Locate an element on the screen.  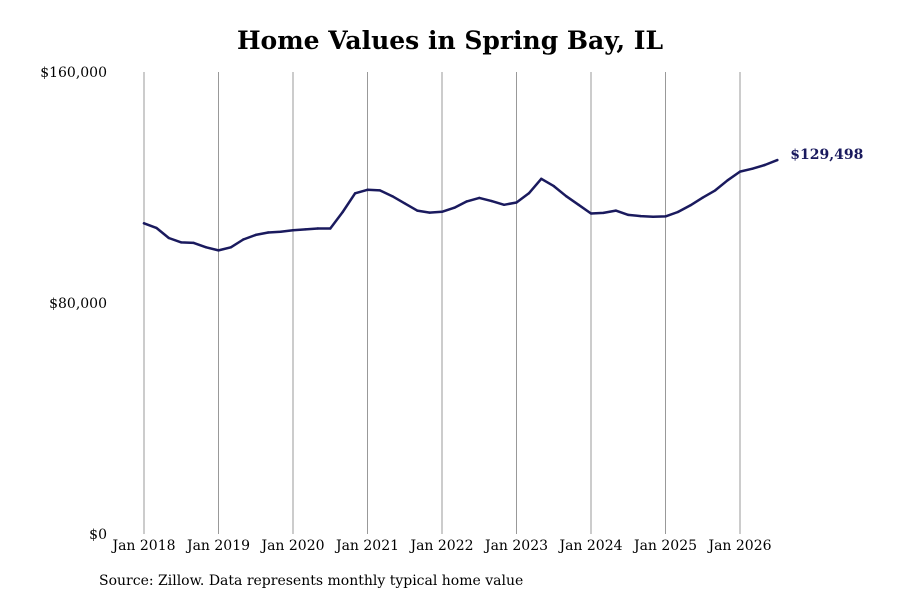
x-tick-label: Jan 2024 is located at coordinates (589, 546).